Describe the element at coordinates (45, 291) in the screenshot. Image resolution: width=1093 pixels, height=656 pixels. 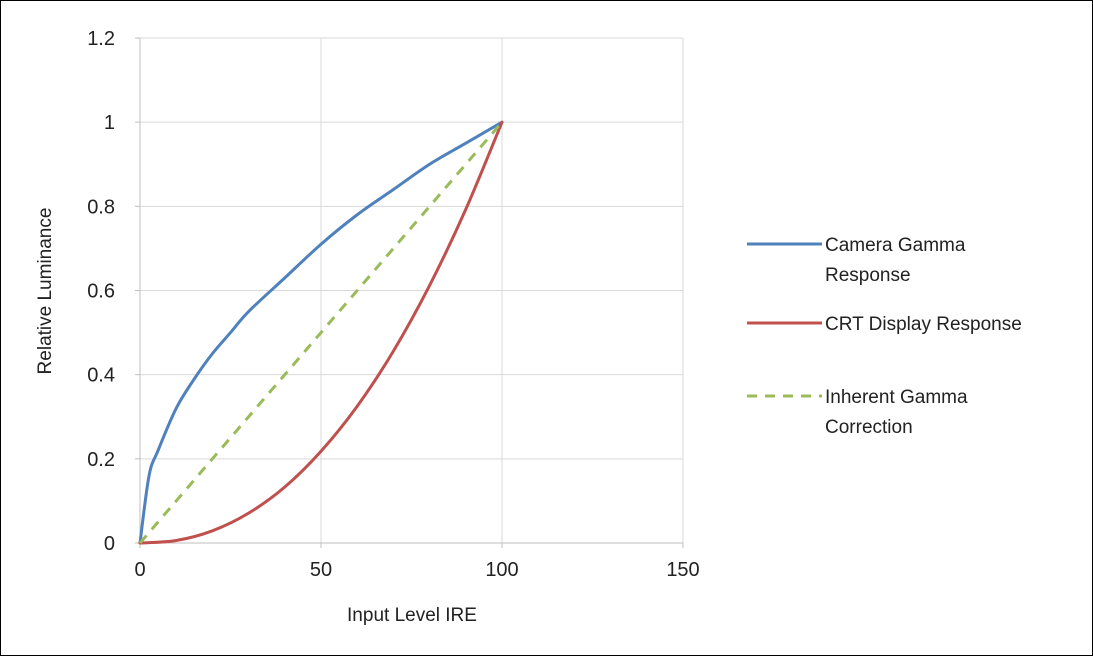
I see `y-axis-title: Relative Luminance` at that location.